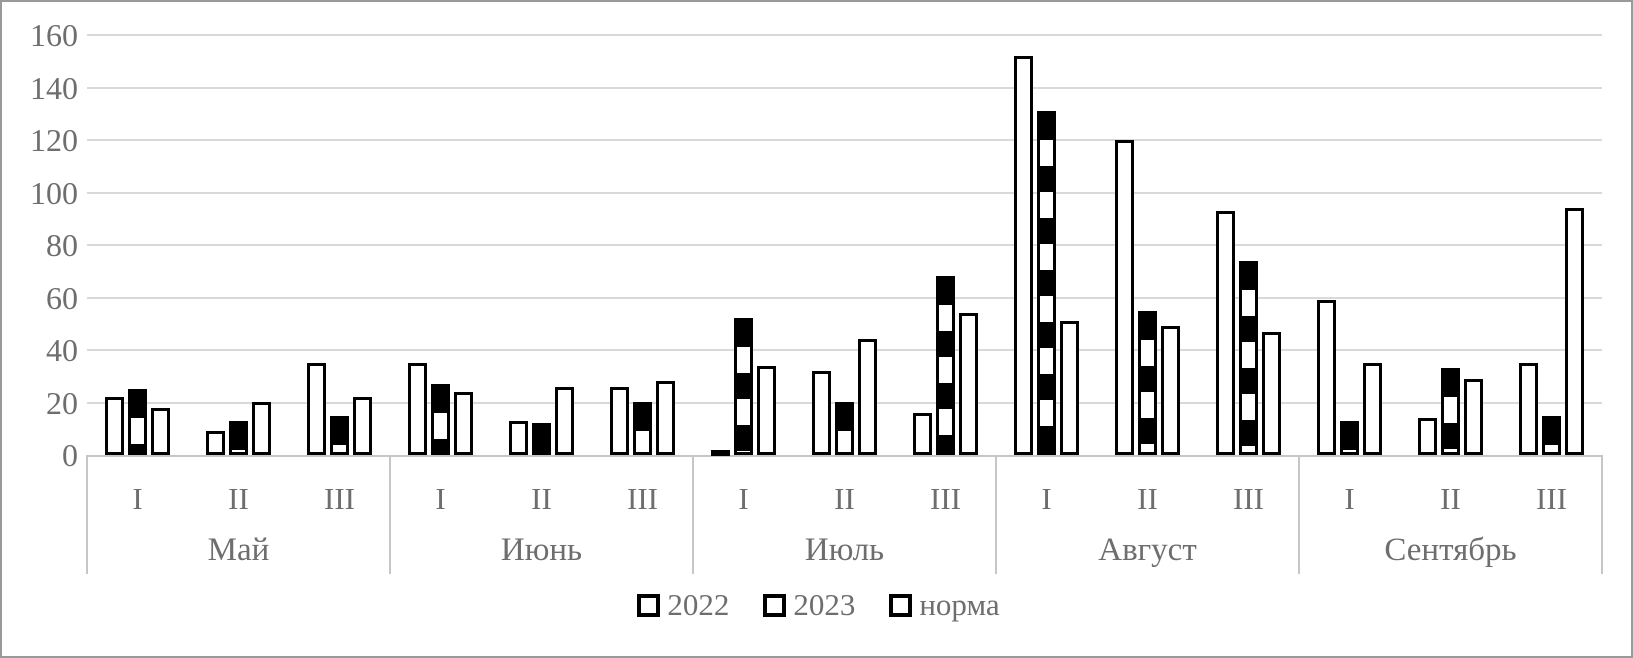  What do you see at coordinates (137, 422) in the screenshot?
I see `bar-2023-Май-I` at bounding box center [137, 422].